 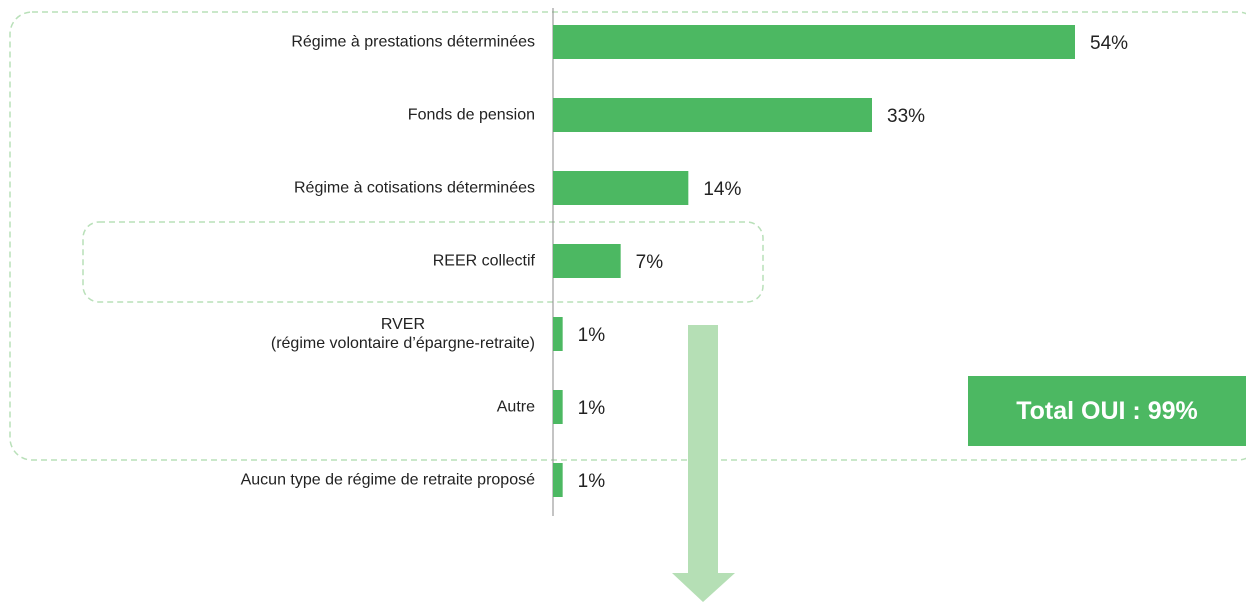 What do you see at coordinates (483, 261) in the screenshot?
I see `category-label: REER collectif` at bounding box center [483, 261].